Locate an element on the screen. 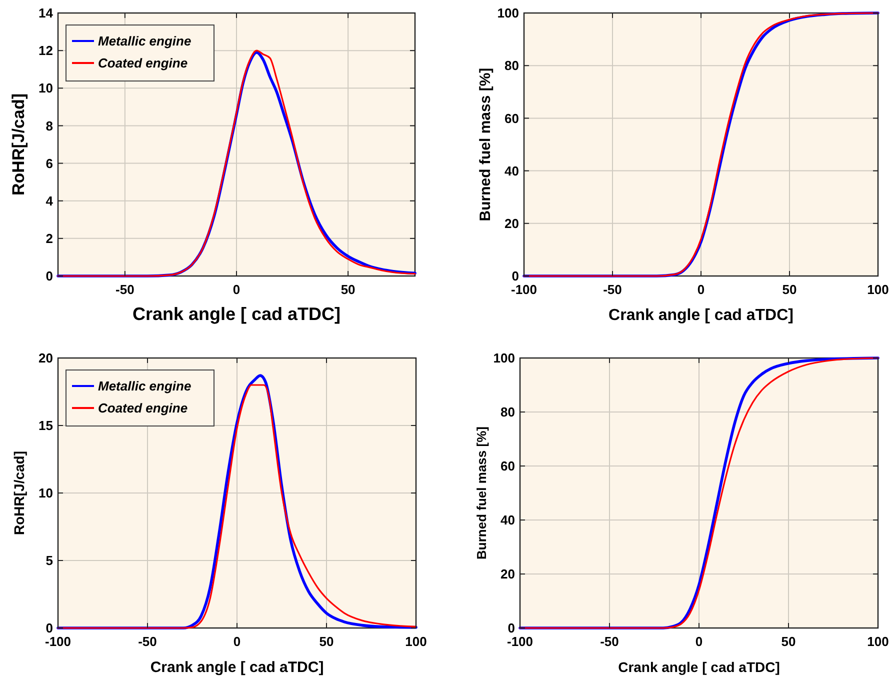  y-tick-label: 8 is located at coordinates (49, 126).